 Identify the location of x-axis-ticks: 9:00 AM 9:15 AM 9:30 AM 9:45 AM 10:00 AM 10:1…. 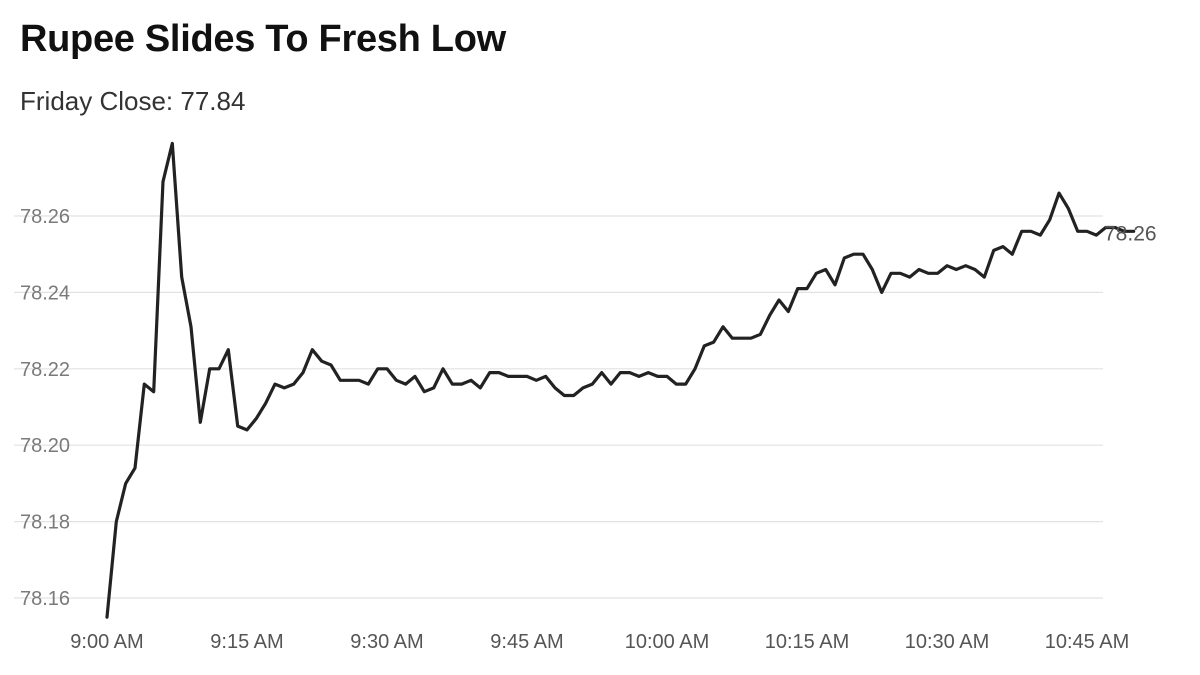
(599, 642).